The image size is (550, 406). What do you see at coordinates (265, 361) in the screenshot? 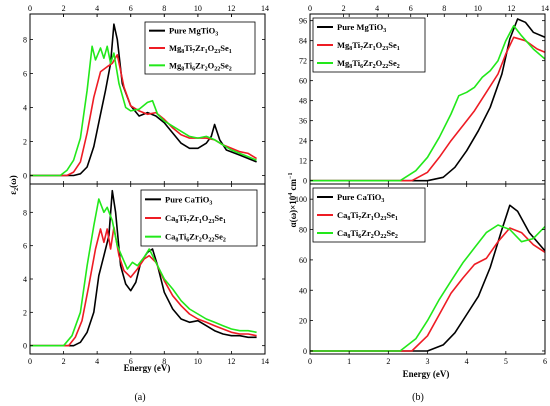
I see `x-tick-label: 14` at bounding box center [265, 361].